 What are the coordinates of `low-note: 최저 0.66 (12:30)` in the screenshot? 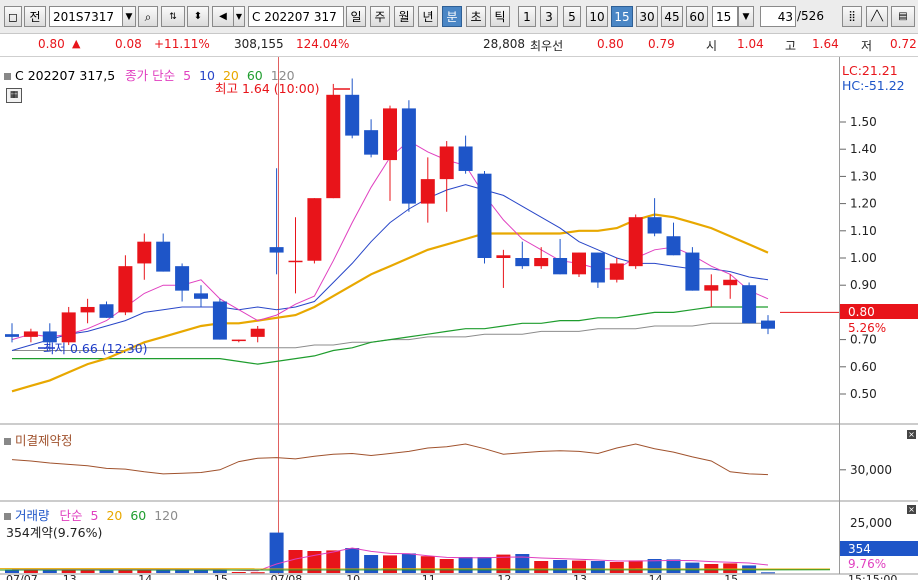 It's located at (95, 348).